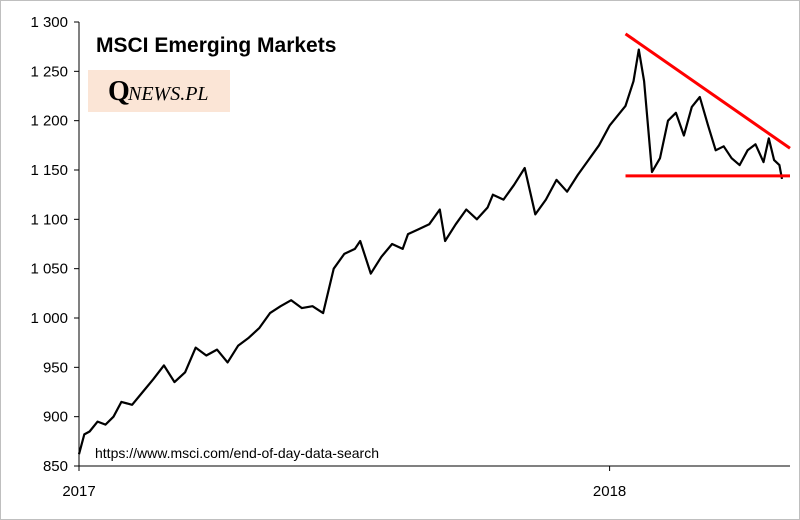  Describe the element at coordinates (49, 269) in the screenshot. I see `y-tick-label: 1 050` at that location.